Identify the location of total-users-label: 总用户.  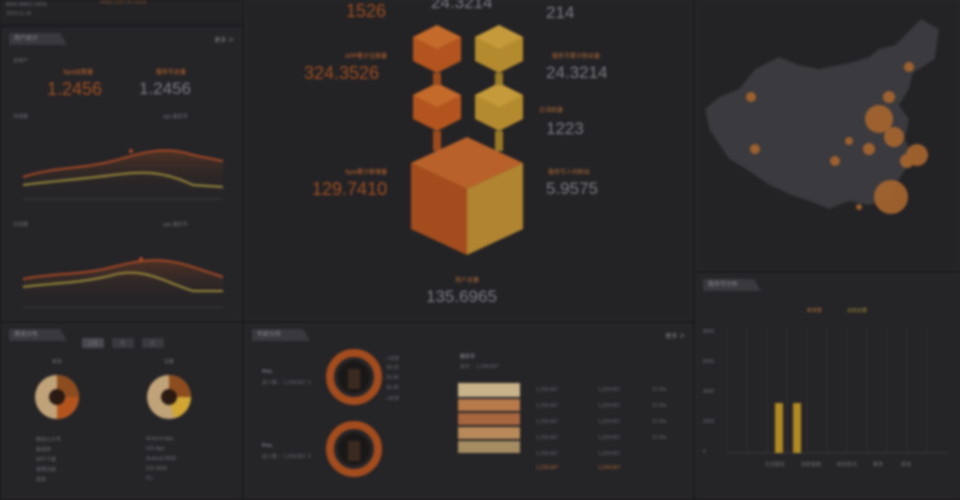
(21, 61).